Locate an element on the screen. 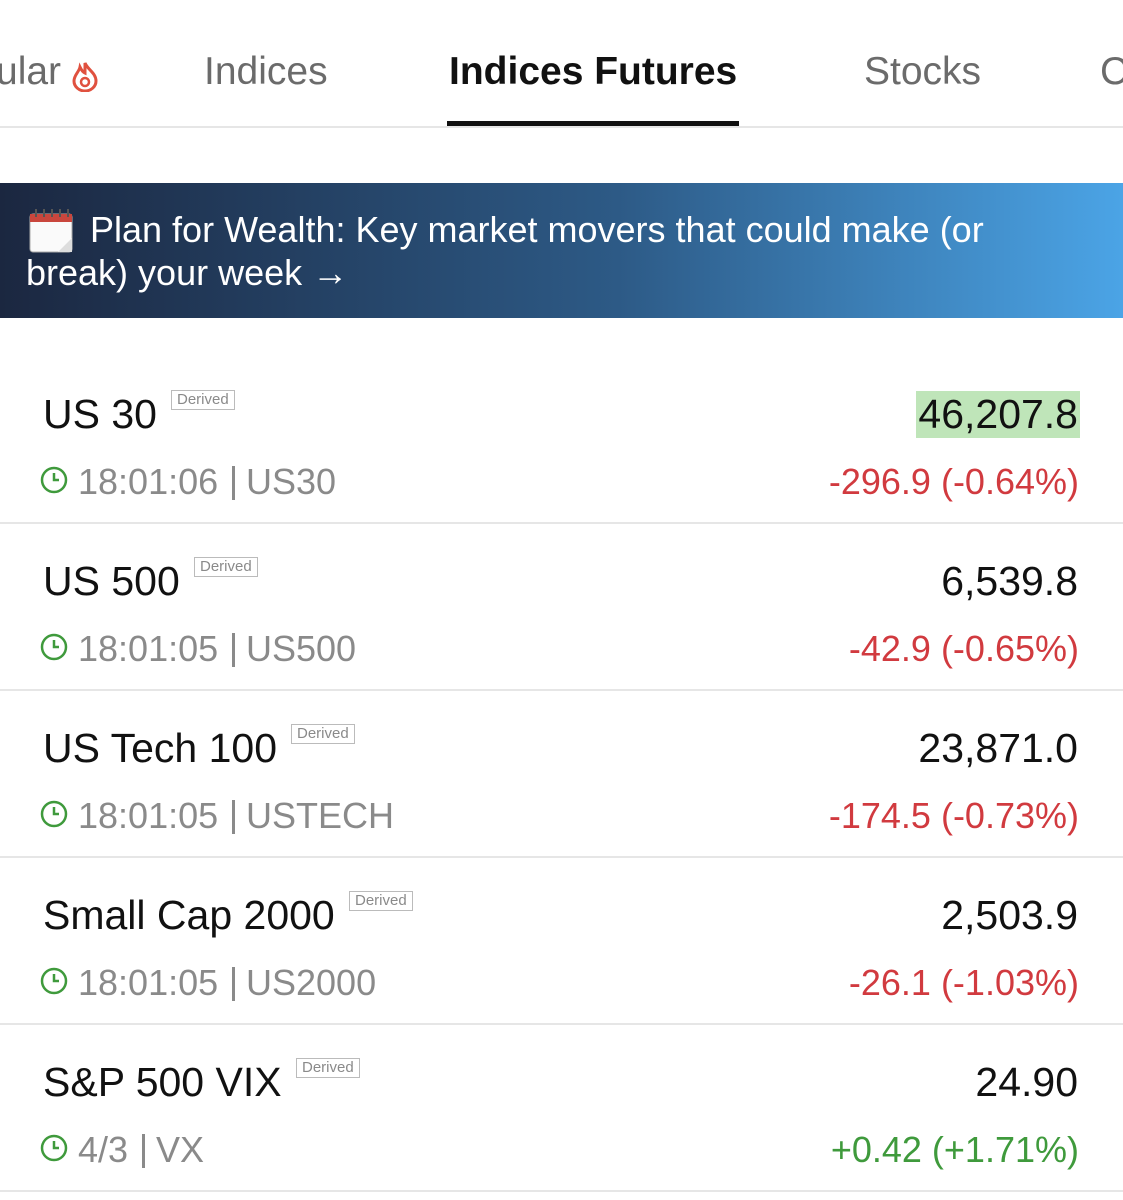 This screenshot has height=1200, width=1123. symbol: USTECH is located at coordinates (320, 815).